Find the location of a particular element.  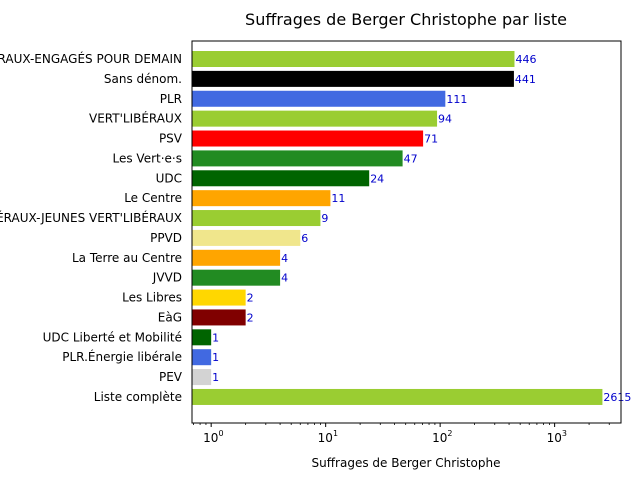

value-label: 11 is located at coordinates (338, 198).